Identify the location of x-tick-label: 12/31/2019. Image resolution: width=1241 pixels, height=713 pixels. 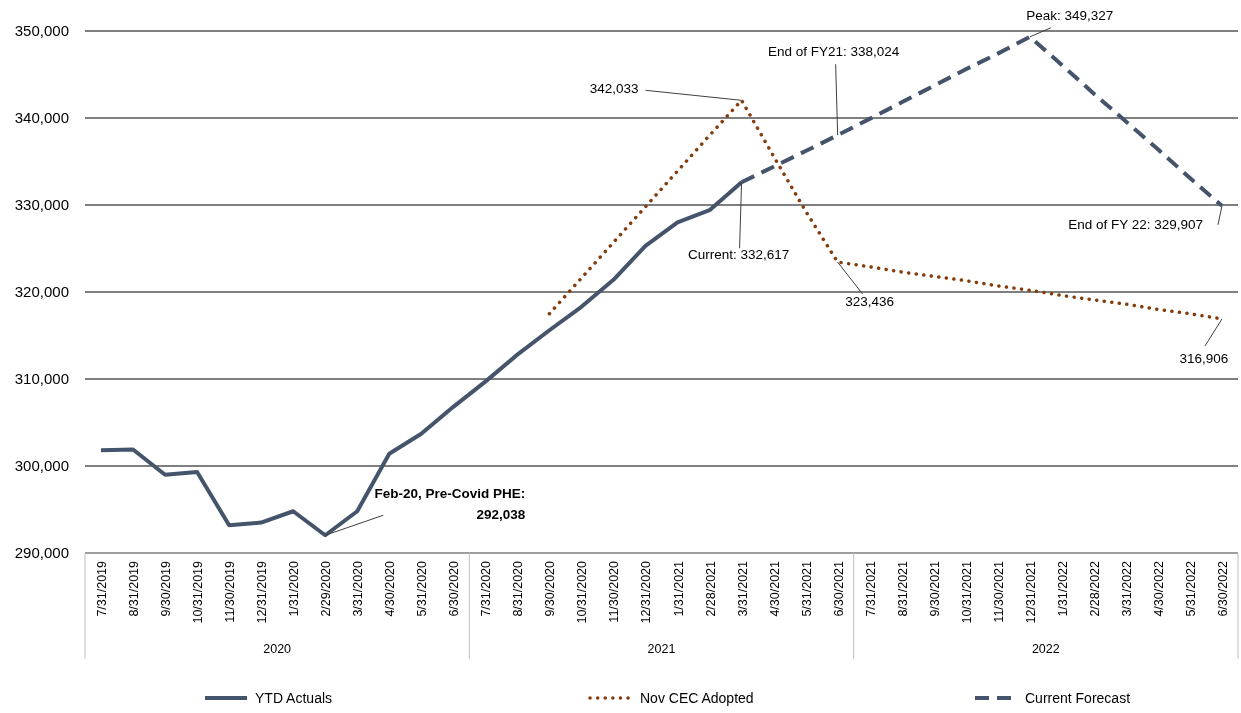
(262, 592).